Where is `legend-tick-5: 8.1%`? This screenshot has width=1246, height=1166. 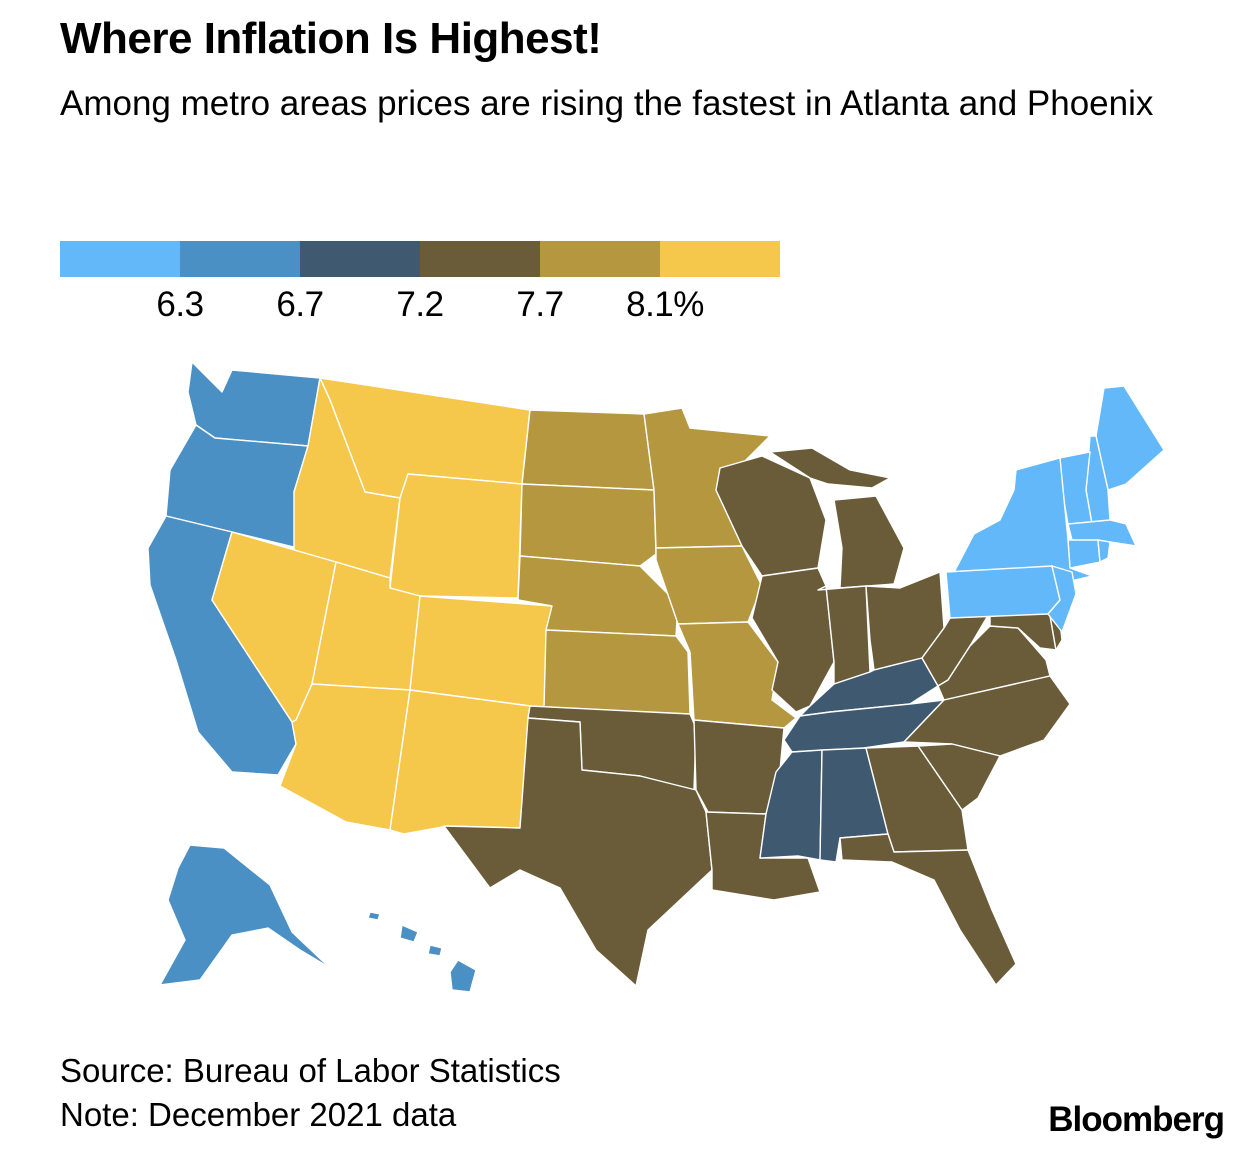 legend-tick-5: 8.1% is located at coordinates (665, 304).